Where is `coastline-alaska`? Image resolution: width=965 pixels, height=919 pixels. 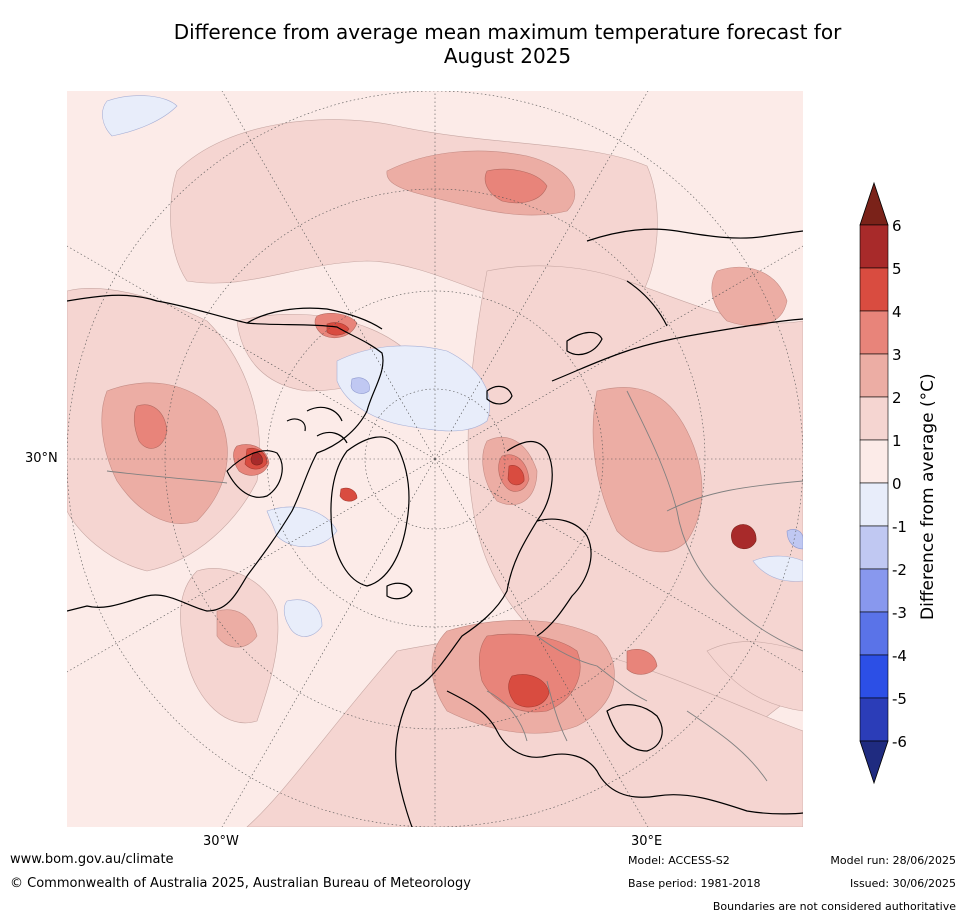 coastline-alaska is located at coordinates (314, 318).